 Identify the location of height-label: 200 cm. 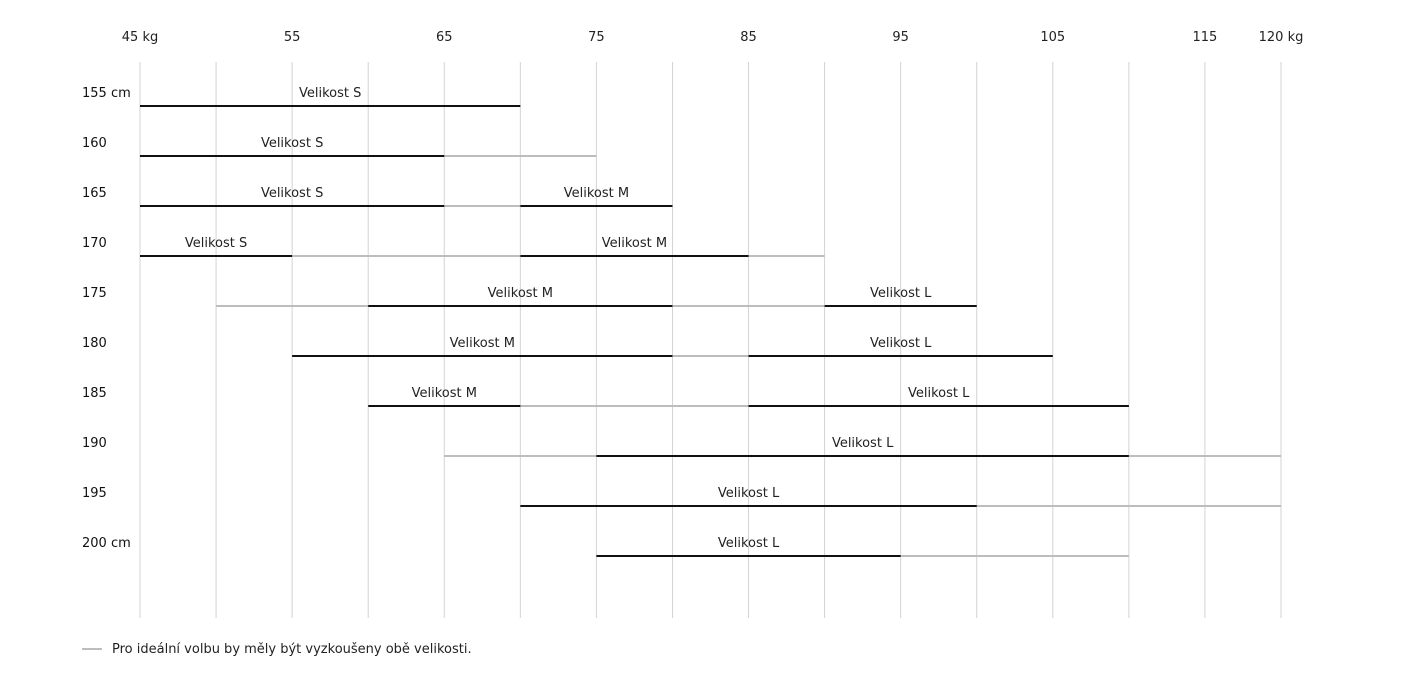
(106, 543).